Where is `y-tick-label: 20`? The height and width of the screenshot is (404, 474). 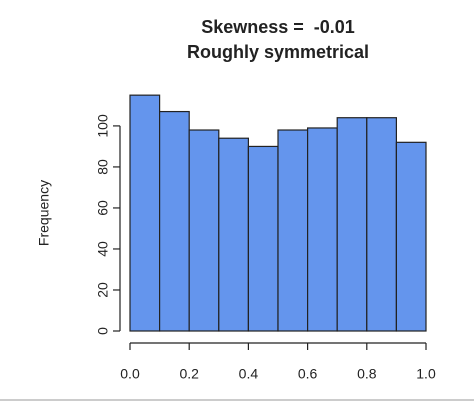
y-tick-label: 20 is located at coordinates (103, 290).